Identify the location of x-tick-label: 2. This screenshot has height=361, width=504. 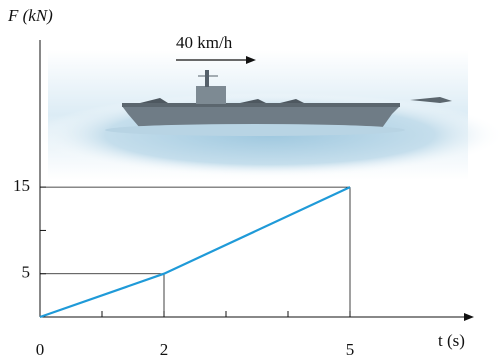
(164, 349).